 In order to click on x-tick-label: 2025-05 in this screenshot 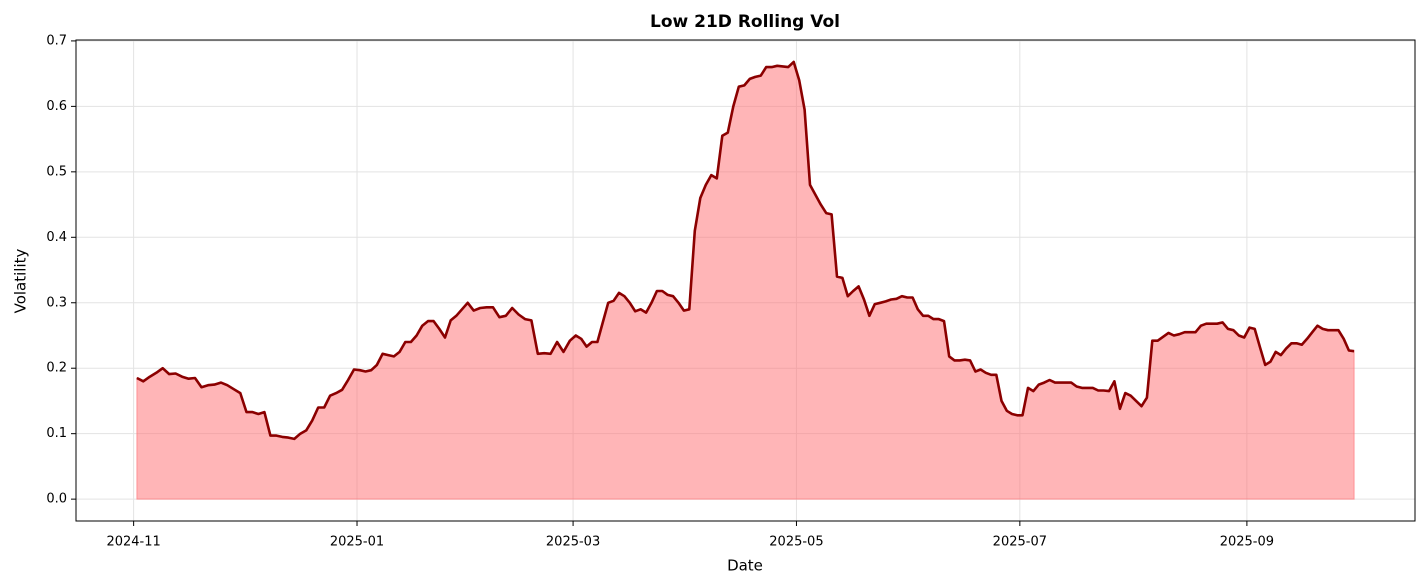, I will do `click(796, 542)`.